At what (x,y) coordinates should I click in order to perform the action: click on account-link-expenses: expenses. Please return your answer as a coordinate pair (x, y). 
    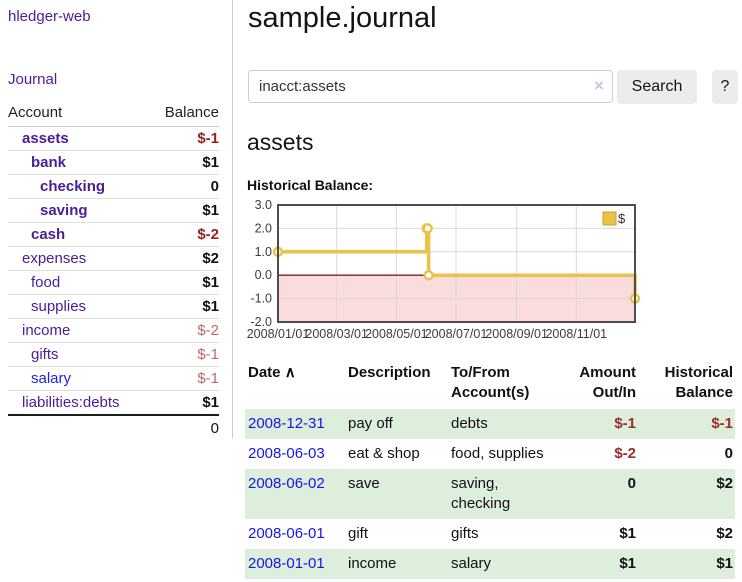
    Looking at the image, I should click on (54, 258).